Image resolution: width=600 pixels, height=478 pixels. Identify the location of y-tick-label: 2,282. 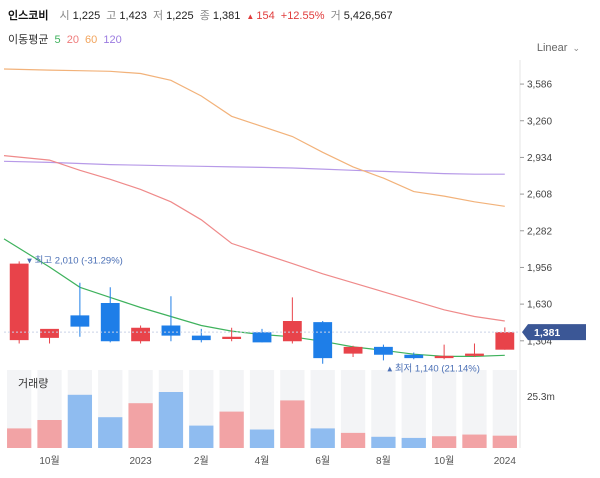
(539, 231).